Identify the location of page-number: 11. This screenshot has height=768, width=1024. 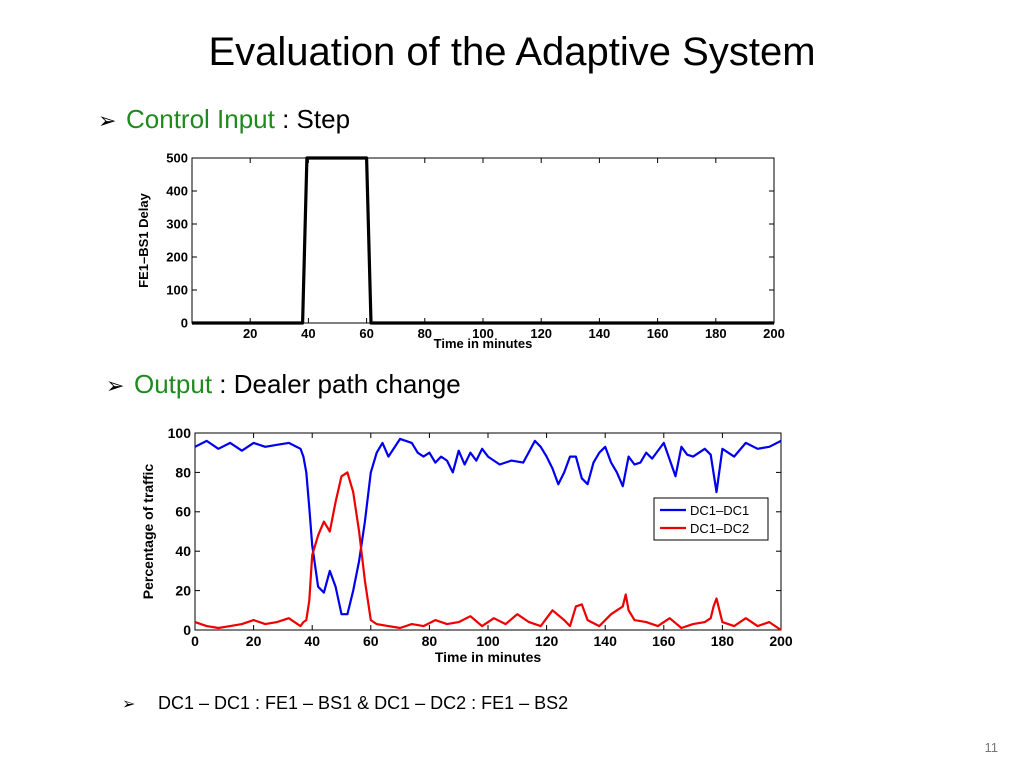
(991, 747).